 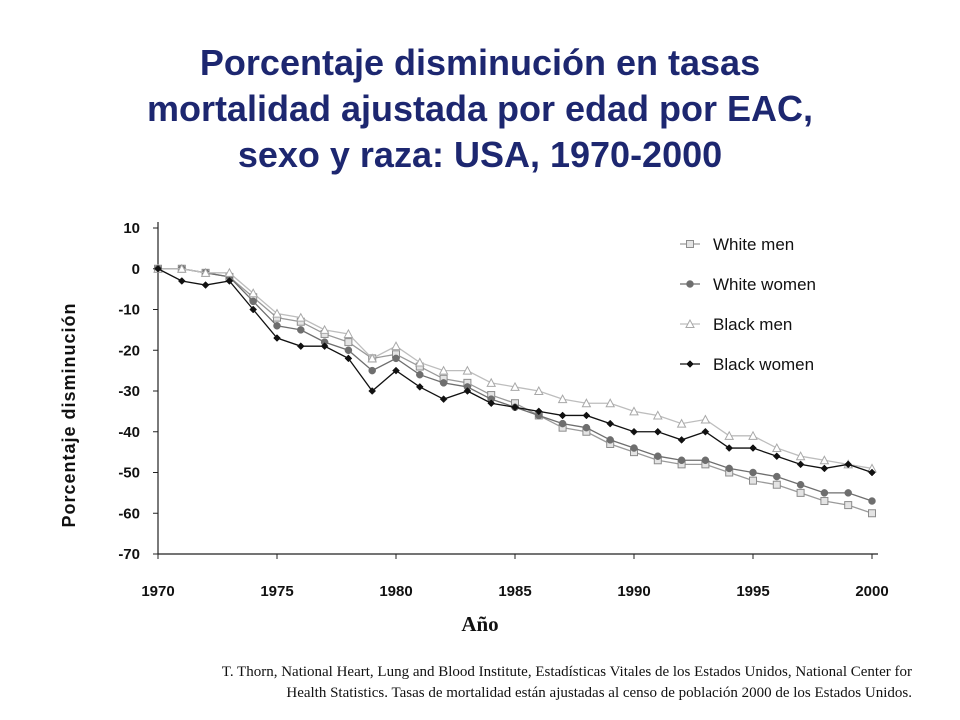 I want to click on y-tick-label: -20, so click(x=129, y=350).